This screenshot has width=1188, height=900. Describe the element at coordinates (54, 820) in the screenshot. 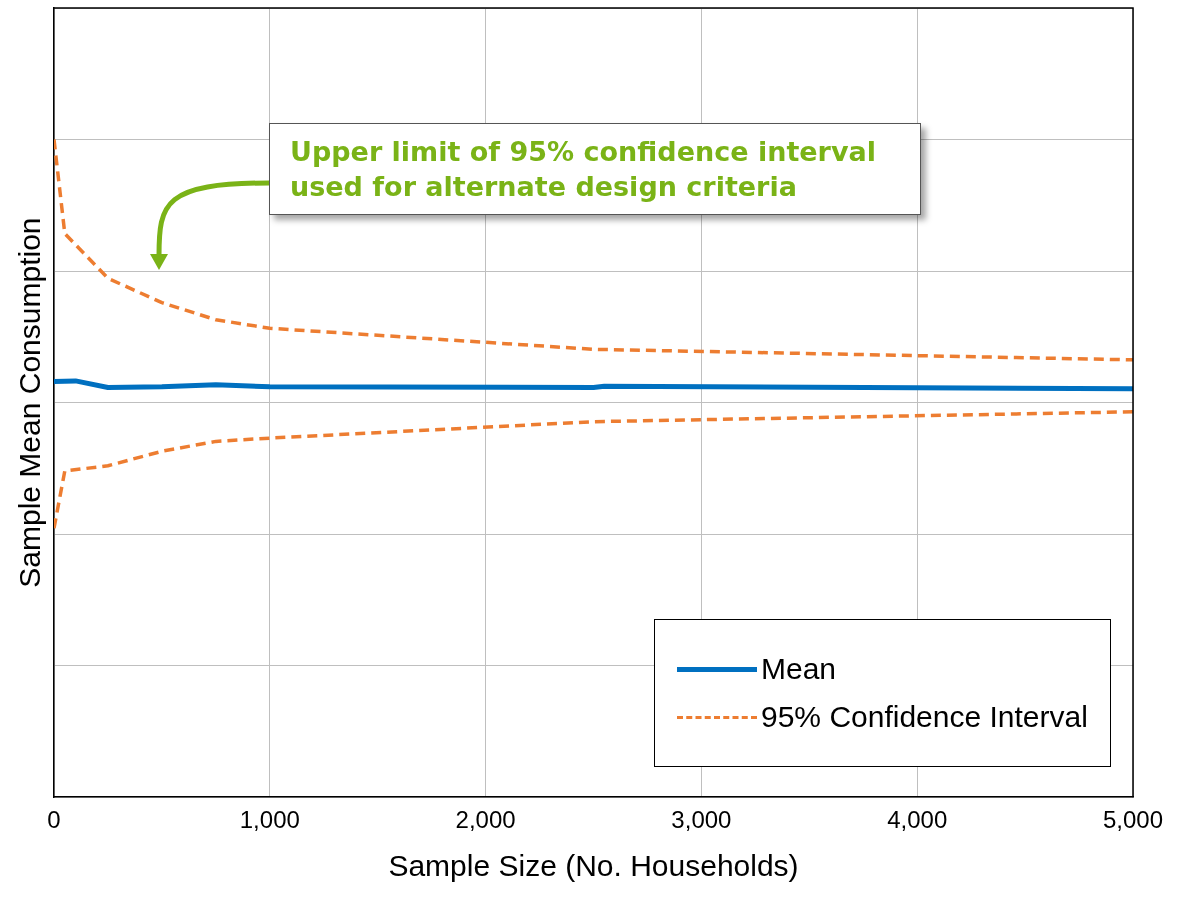

I see `x-tick-label: 0` at that location.